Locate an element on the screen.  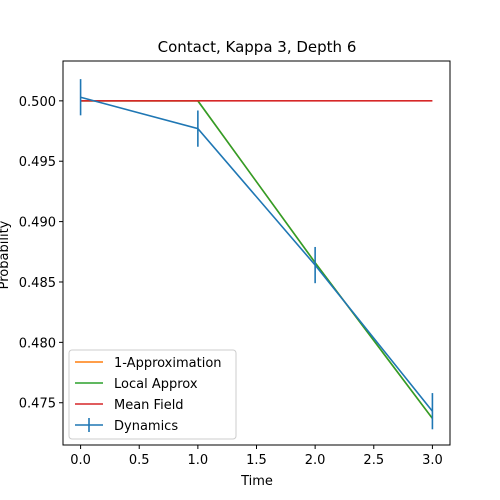
y-axis: 0.475 0.480 0.485 0.490 0.495 0.500 is located at coordinates (41, 253).